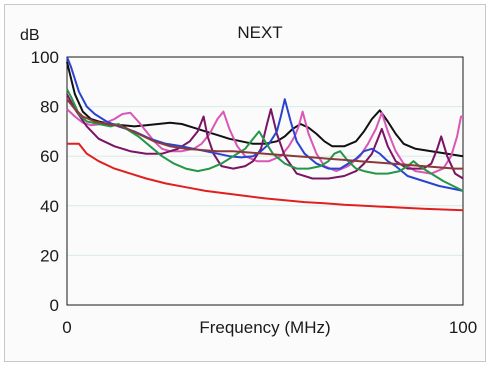  Describe the element at coordinates (463, 327) in the screenshot. I see `x-tick-label: 100` at that location.